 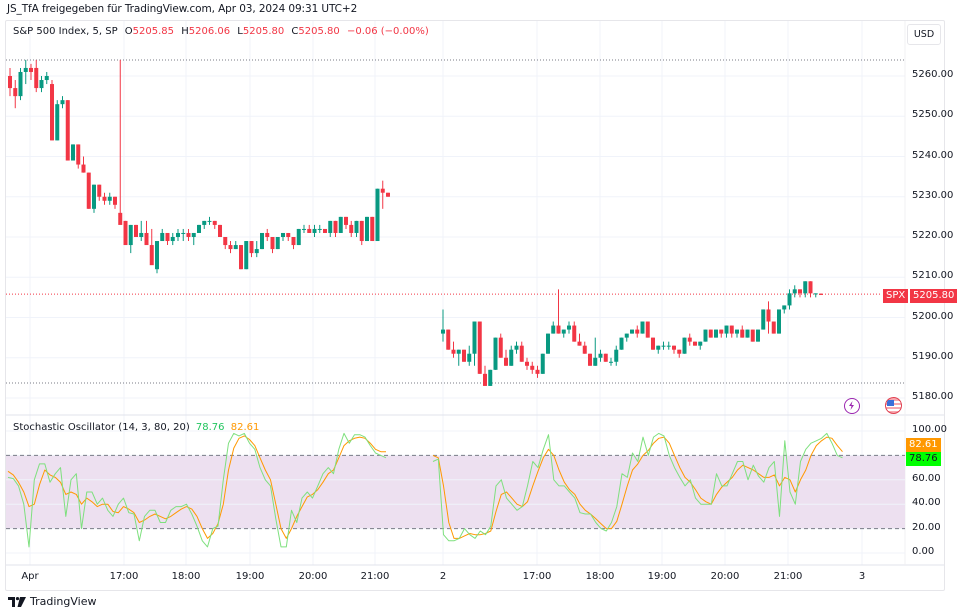 What do you see at coordinates (933, 74) in the screenshot?
I see `price-axis-label: 5260.00` at bounding box center [933, 74].